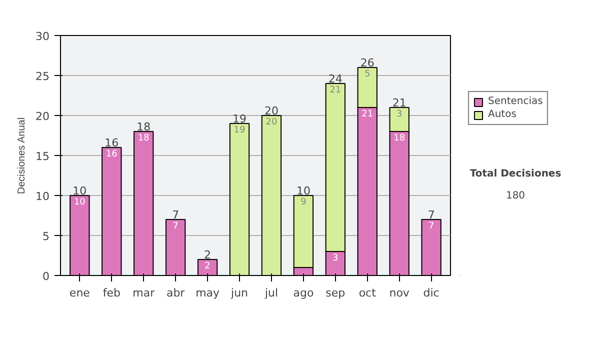  What do you see at coordinates (207, 267) in the screenshot?
I see `data-label: 2` at bounding box center [207, 267].